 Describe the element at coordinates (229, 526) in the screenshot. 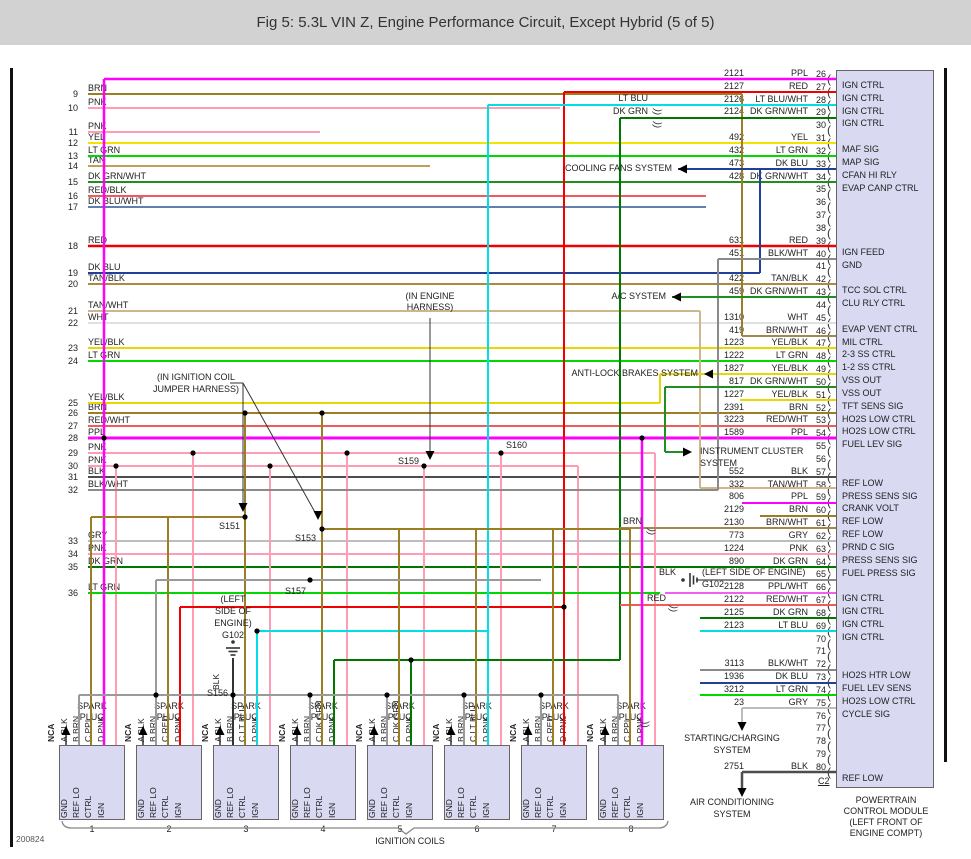

I see `harness-annotation: S151` at that location.